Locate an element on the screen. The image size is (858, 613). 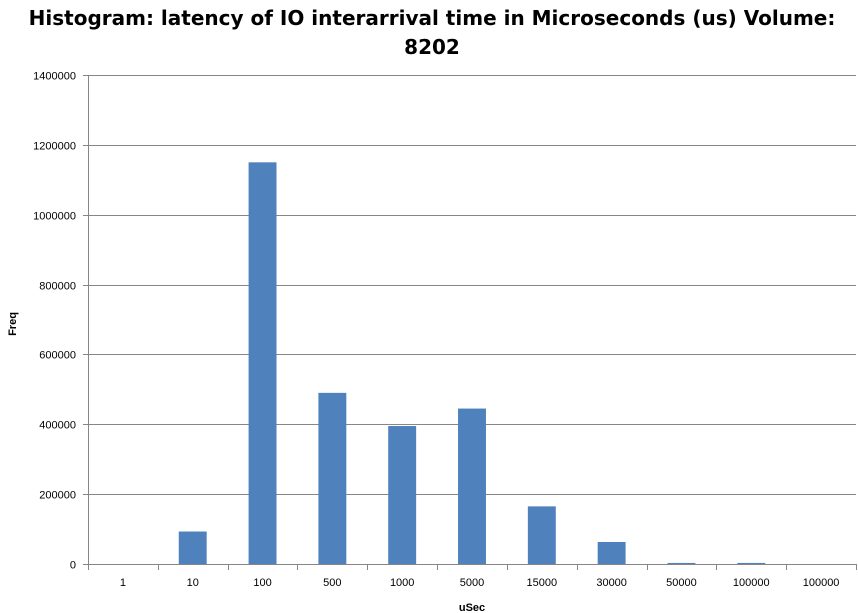
x-tick-label: 10 is located at coordinates (193, 583).